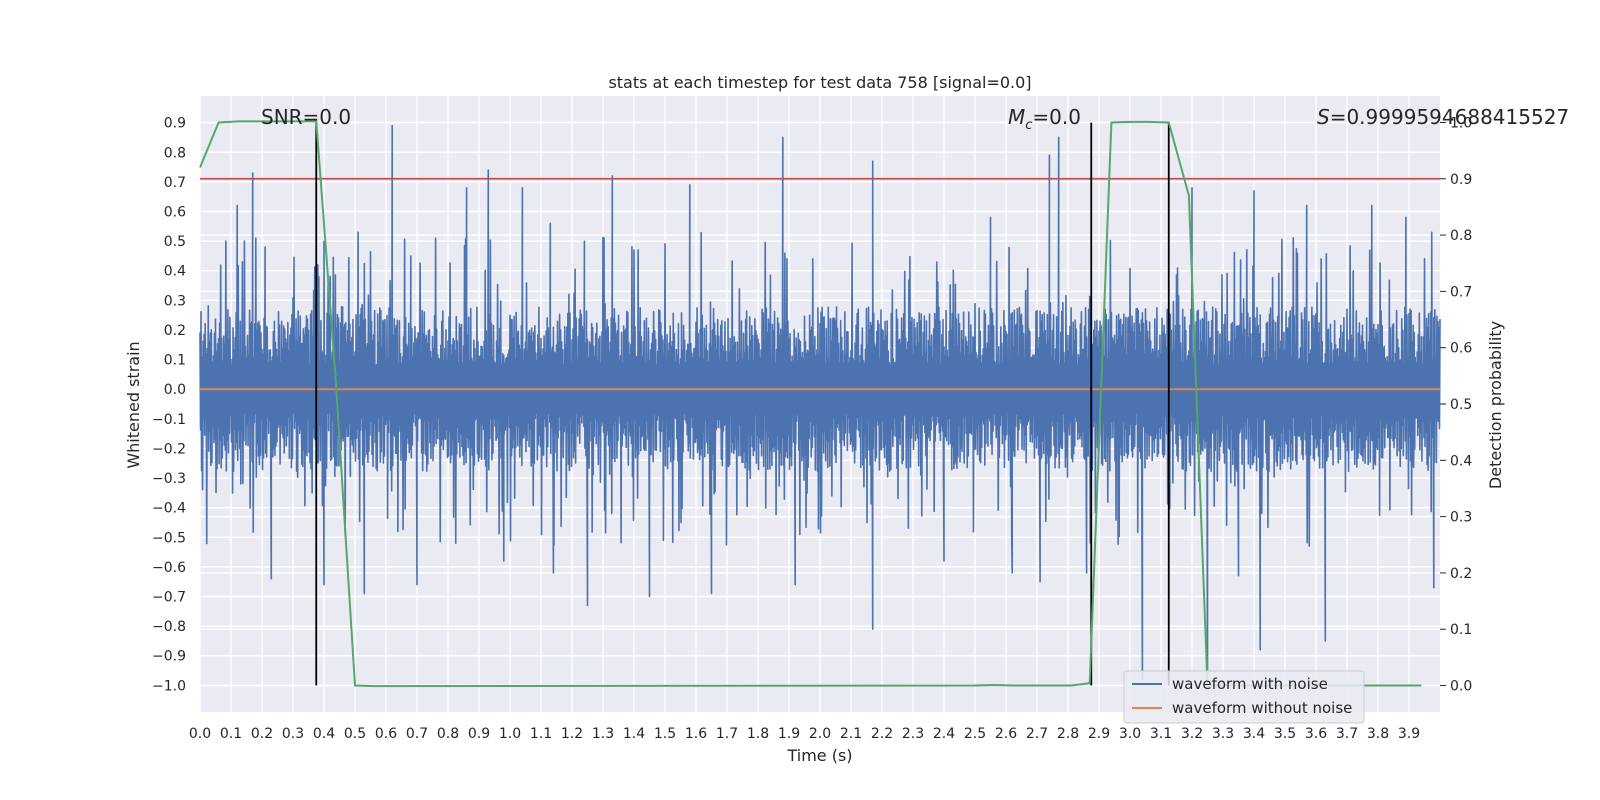 This screenshot has height=800, width=1600. What do you see at coordinates (819, 755) in the screenshot?
I see `x-axis-label: Time (s)` at bounding box center [819, 755].